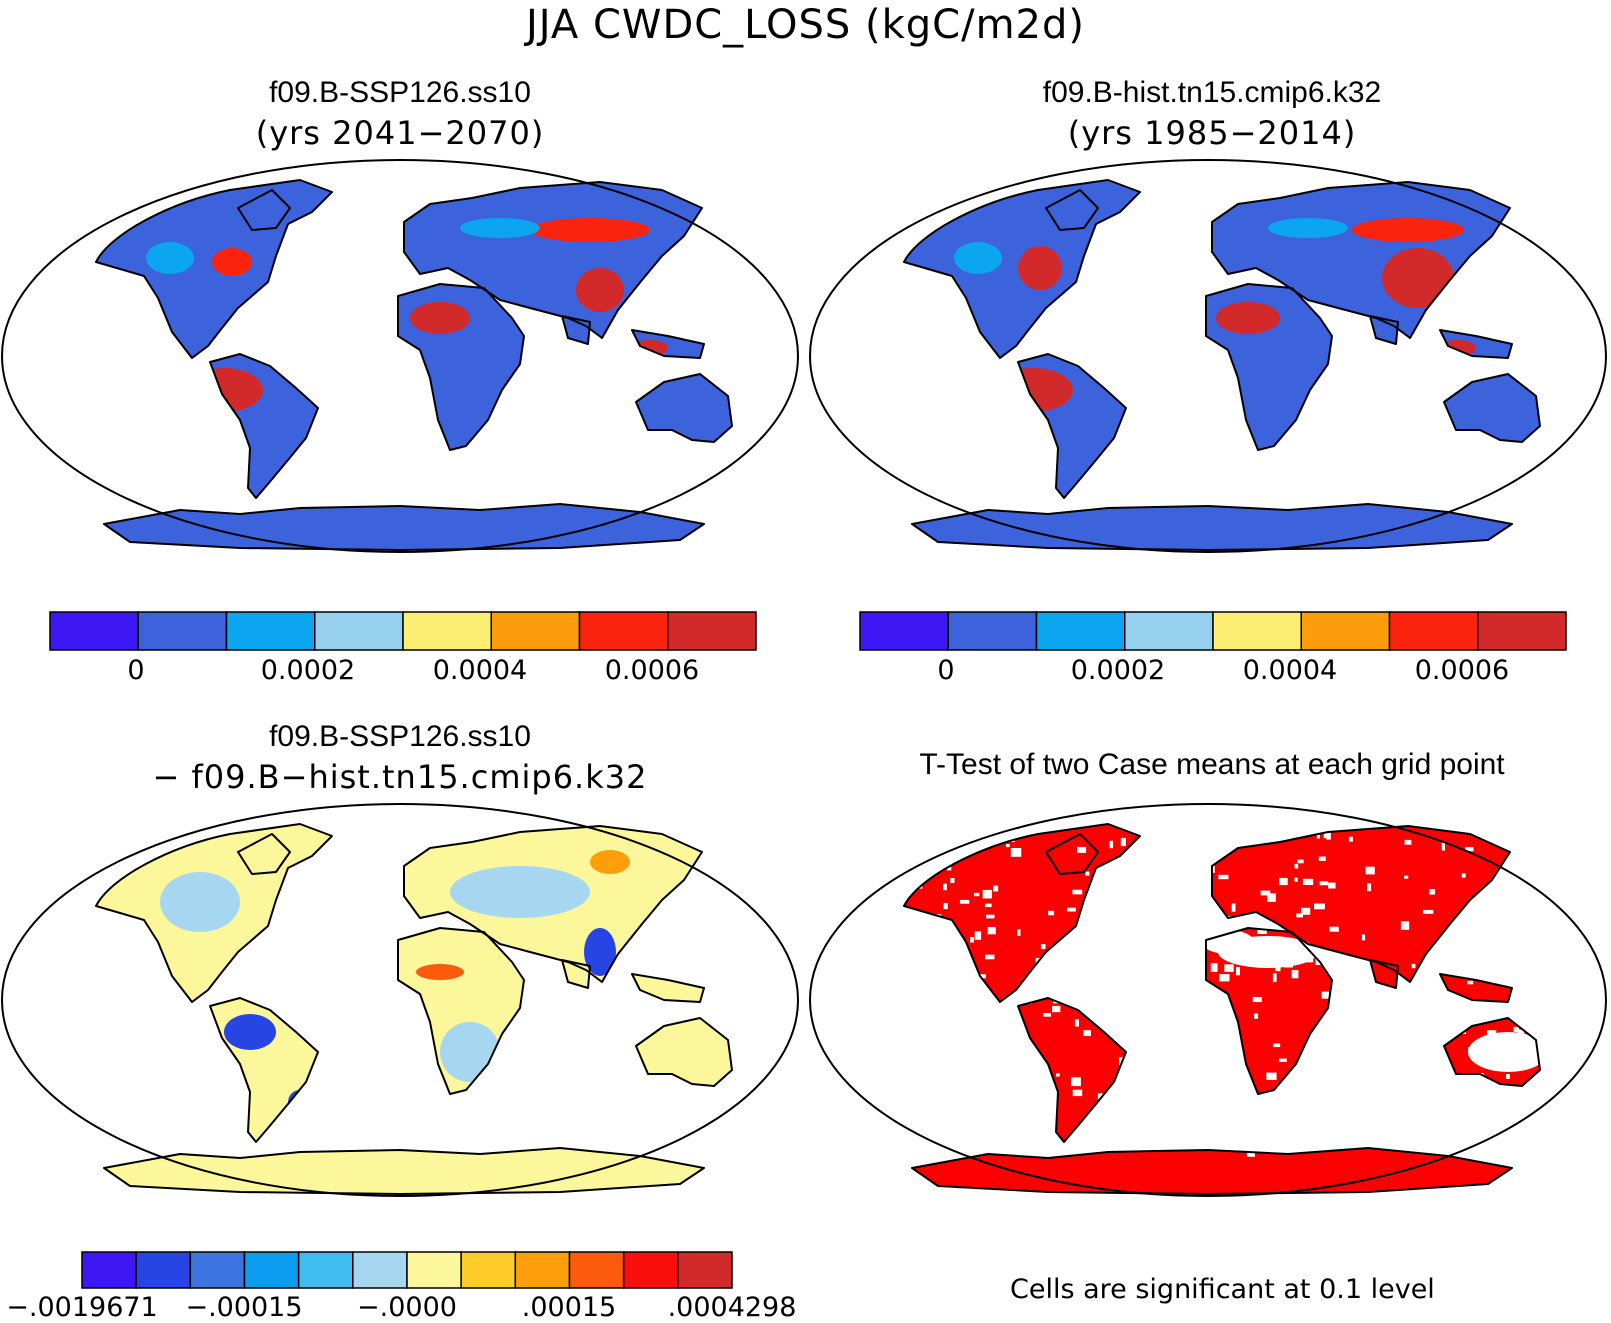 The height and width of the screenshot is (1323, 1611). I want to click on map-br-fill-land, so click(1222, 1009).